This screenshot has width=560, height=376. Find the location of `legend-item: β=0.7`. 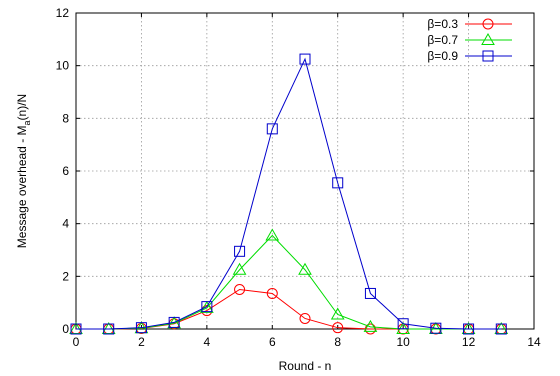

legend-item: β=0.7 is located at coordinates (469, 39).